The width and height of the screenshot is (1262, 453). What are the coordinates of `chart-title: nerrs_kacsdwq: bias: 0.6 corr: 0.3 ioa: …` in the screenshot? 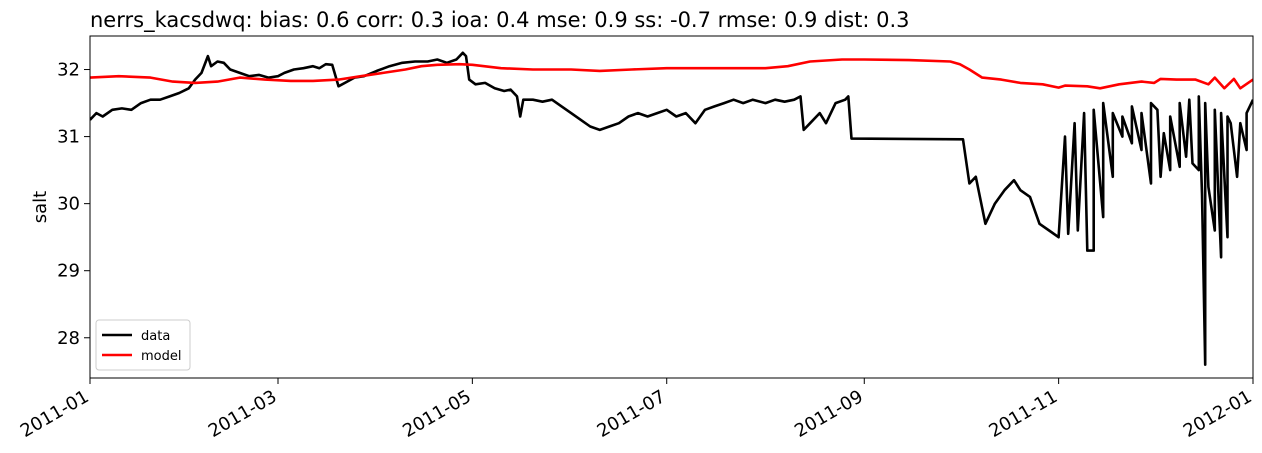 It's located at (500, 20).